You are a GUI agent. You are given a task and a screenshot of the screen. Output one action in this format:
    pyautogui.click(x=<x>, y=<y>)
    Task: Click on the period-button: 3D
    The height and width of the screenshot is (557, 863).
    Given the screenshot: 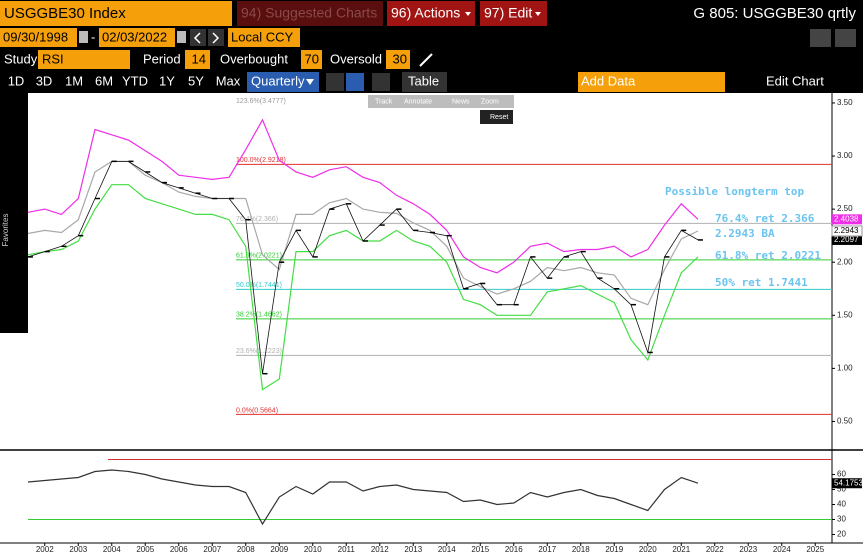 What is the action you would take?
    pyautogui.click(x=44, y=80)
    